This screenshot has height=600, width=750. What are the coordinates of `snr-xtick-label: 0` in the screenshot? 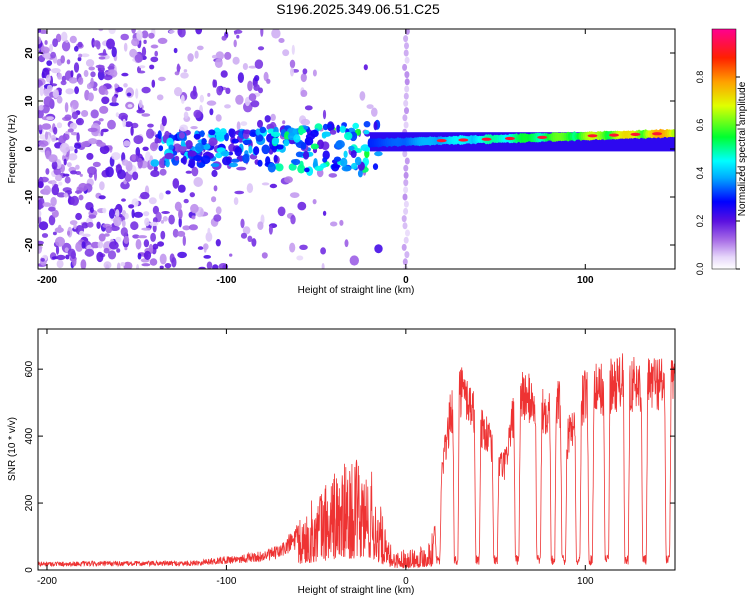 It's located at (406, 581).